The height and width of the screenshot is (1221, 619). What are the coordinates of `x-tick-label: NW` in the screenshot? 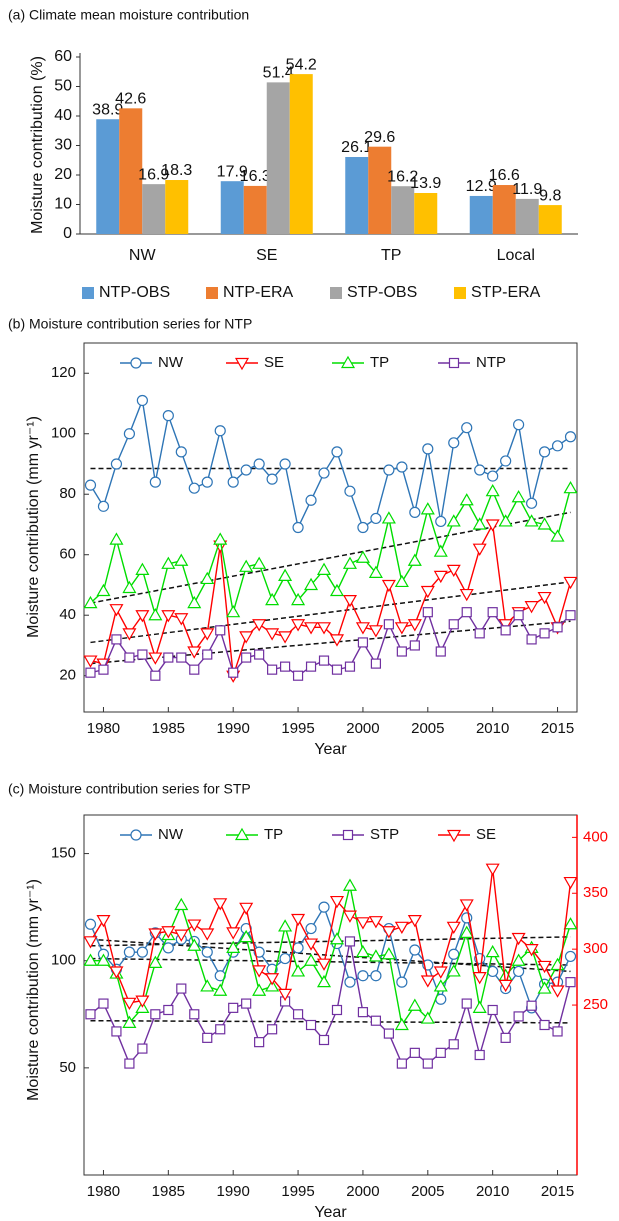 It's located at (143, 255).